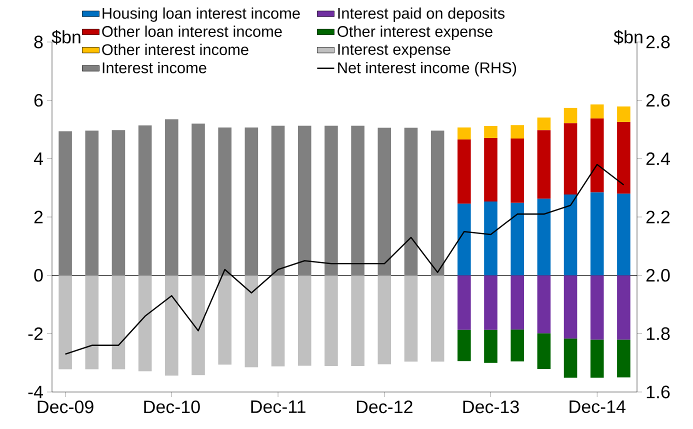  I want to click on x-tick-label: Dec-11, so click(278, 407).